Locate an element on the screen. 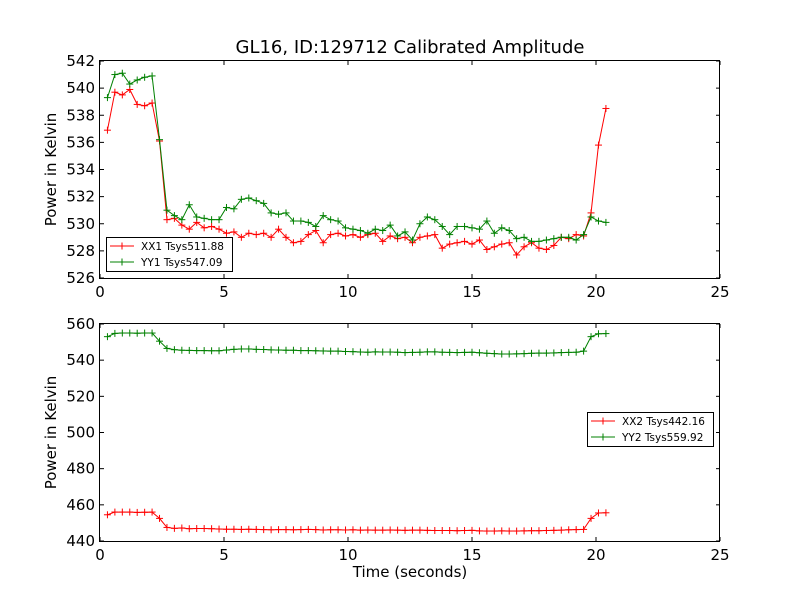  chart-title: GL16, ID:129712 Calibrated Amplitude is located at coordinates (410, 47).